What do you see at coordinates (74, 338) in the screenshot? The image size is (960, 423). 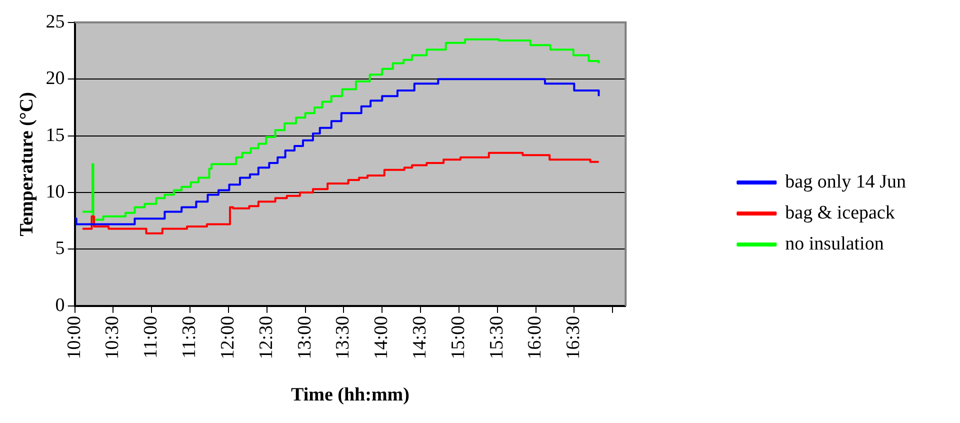 I see `x-tick-label: 10:00` at bounding box center [74, 338].